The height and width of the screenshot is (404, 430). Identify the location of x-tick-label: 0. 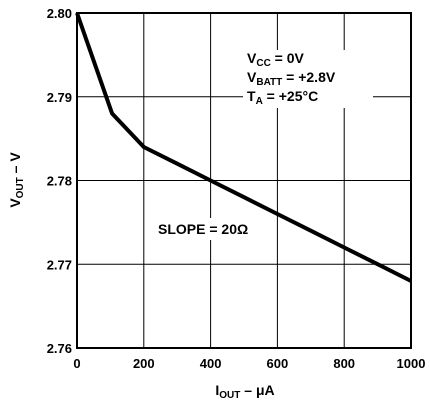
(76, 363).